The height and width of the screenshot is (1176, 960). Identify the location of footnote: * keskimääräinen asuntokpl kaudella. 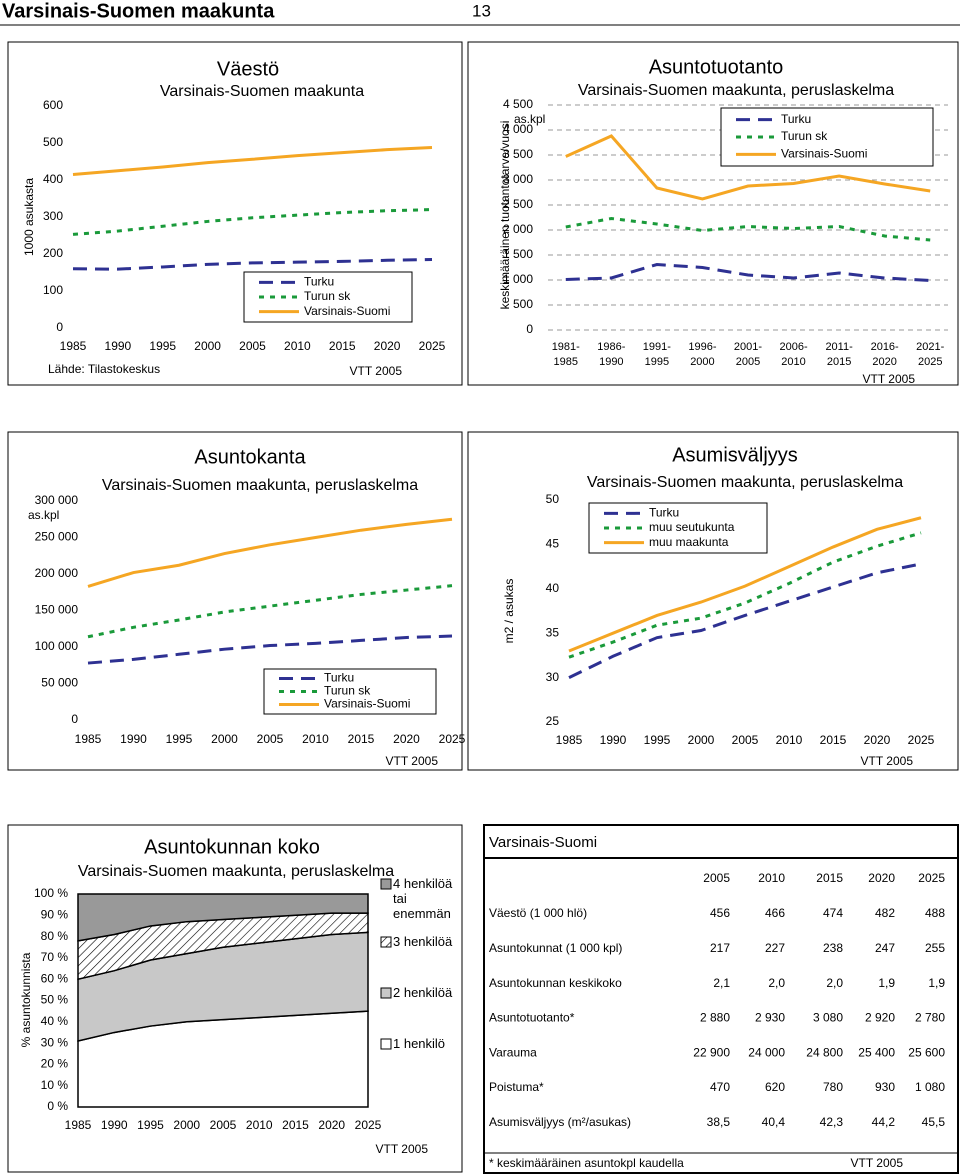
(586, 1163).